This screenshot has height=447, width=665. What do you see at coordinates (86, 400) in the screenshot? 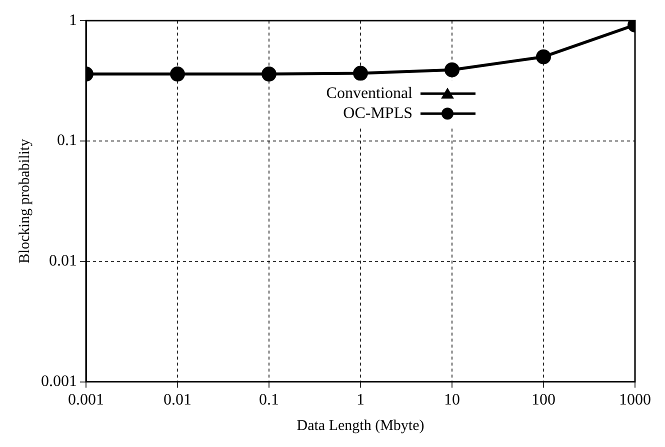
I see `x-tick-label: 0.001` at bounding box center [86, 400].